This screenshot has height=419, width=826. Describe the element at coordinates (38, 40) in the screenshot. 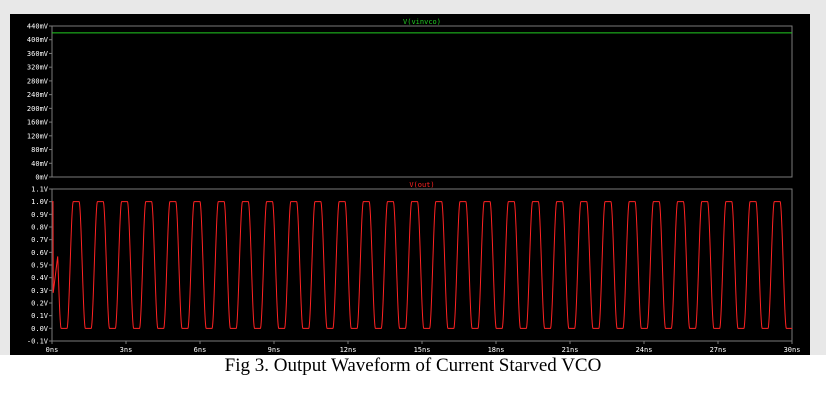

I see `y-tick-label: 400mV` at that location.